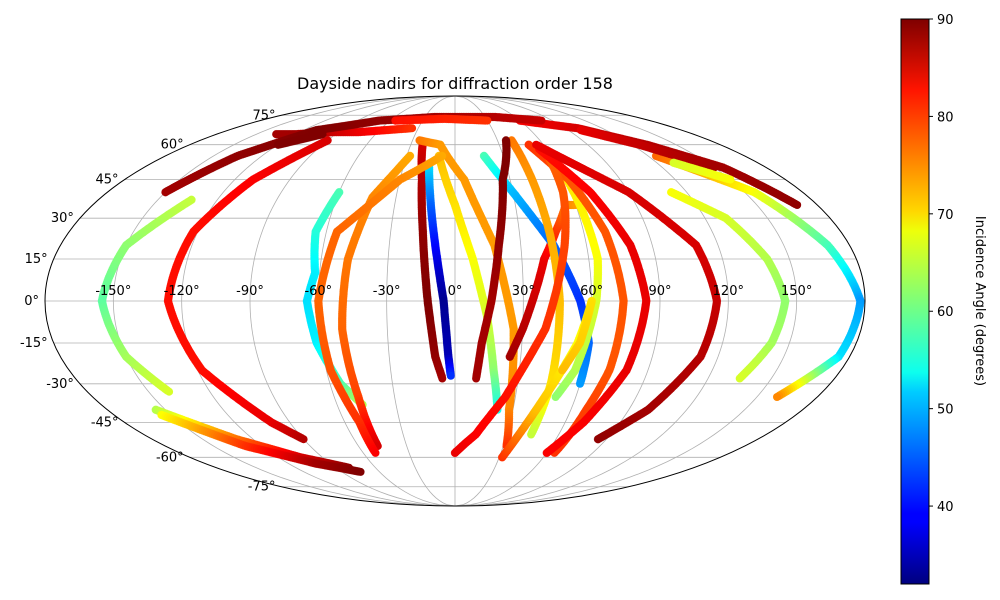 This screenshot has width=1000, height=600. What do you see at coordinates (945, 117) in the screenshot?
I see `colorbar-tick-label: 80` at bounding box center [945, 117].